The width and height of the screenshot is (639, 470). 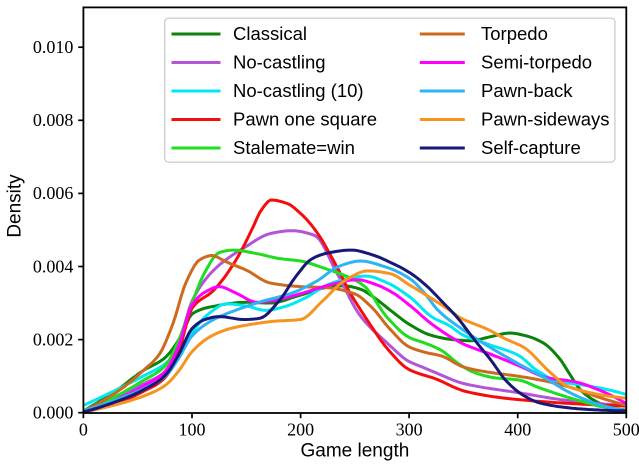 I want to click on svg-text: Self-capture, so click(x=531, y=147).